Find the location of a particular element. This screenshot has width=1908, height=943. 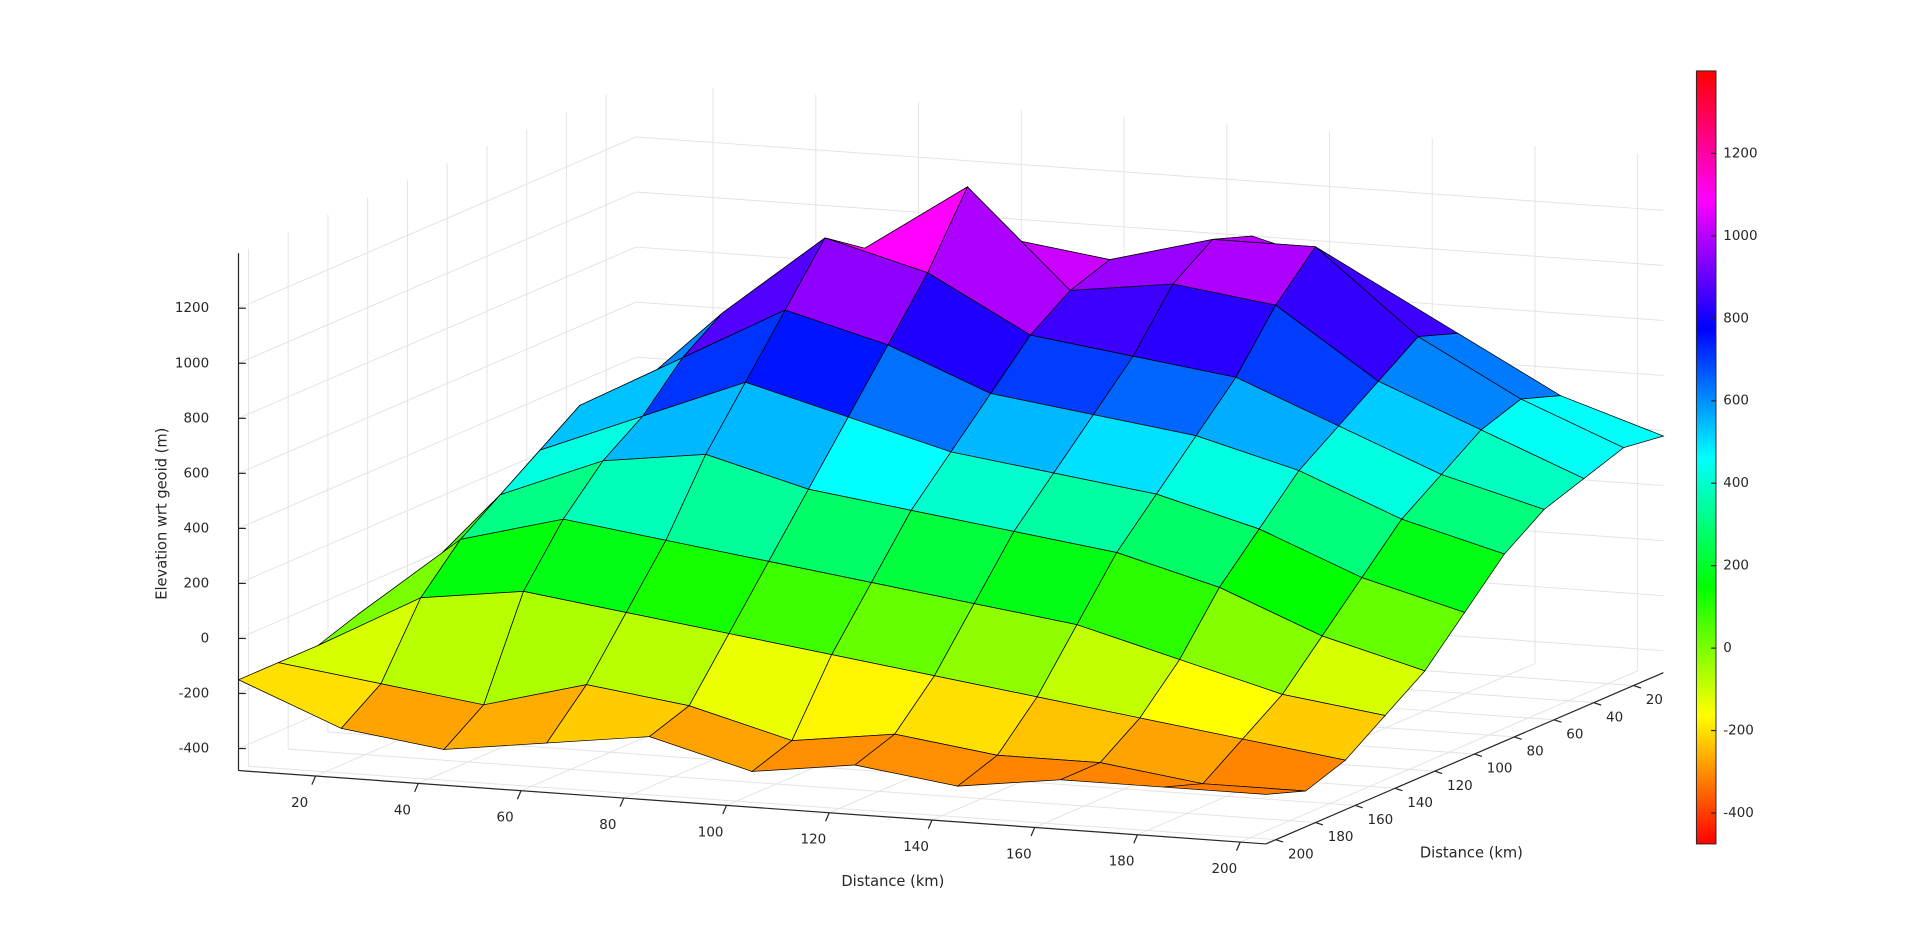

y-tick-label: 100 is located at coordinates (1500, 769).